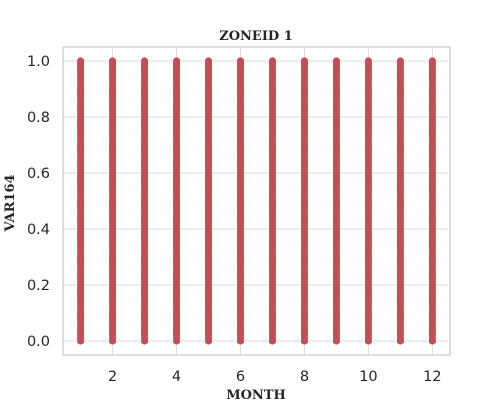  I want to click on y-tick-labels: 0.0 0.2 0.4 0.6 0.8 1.0, so click(38, 202).